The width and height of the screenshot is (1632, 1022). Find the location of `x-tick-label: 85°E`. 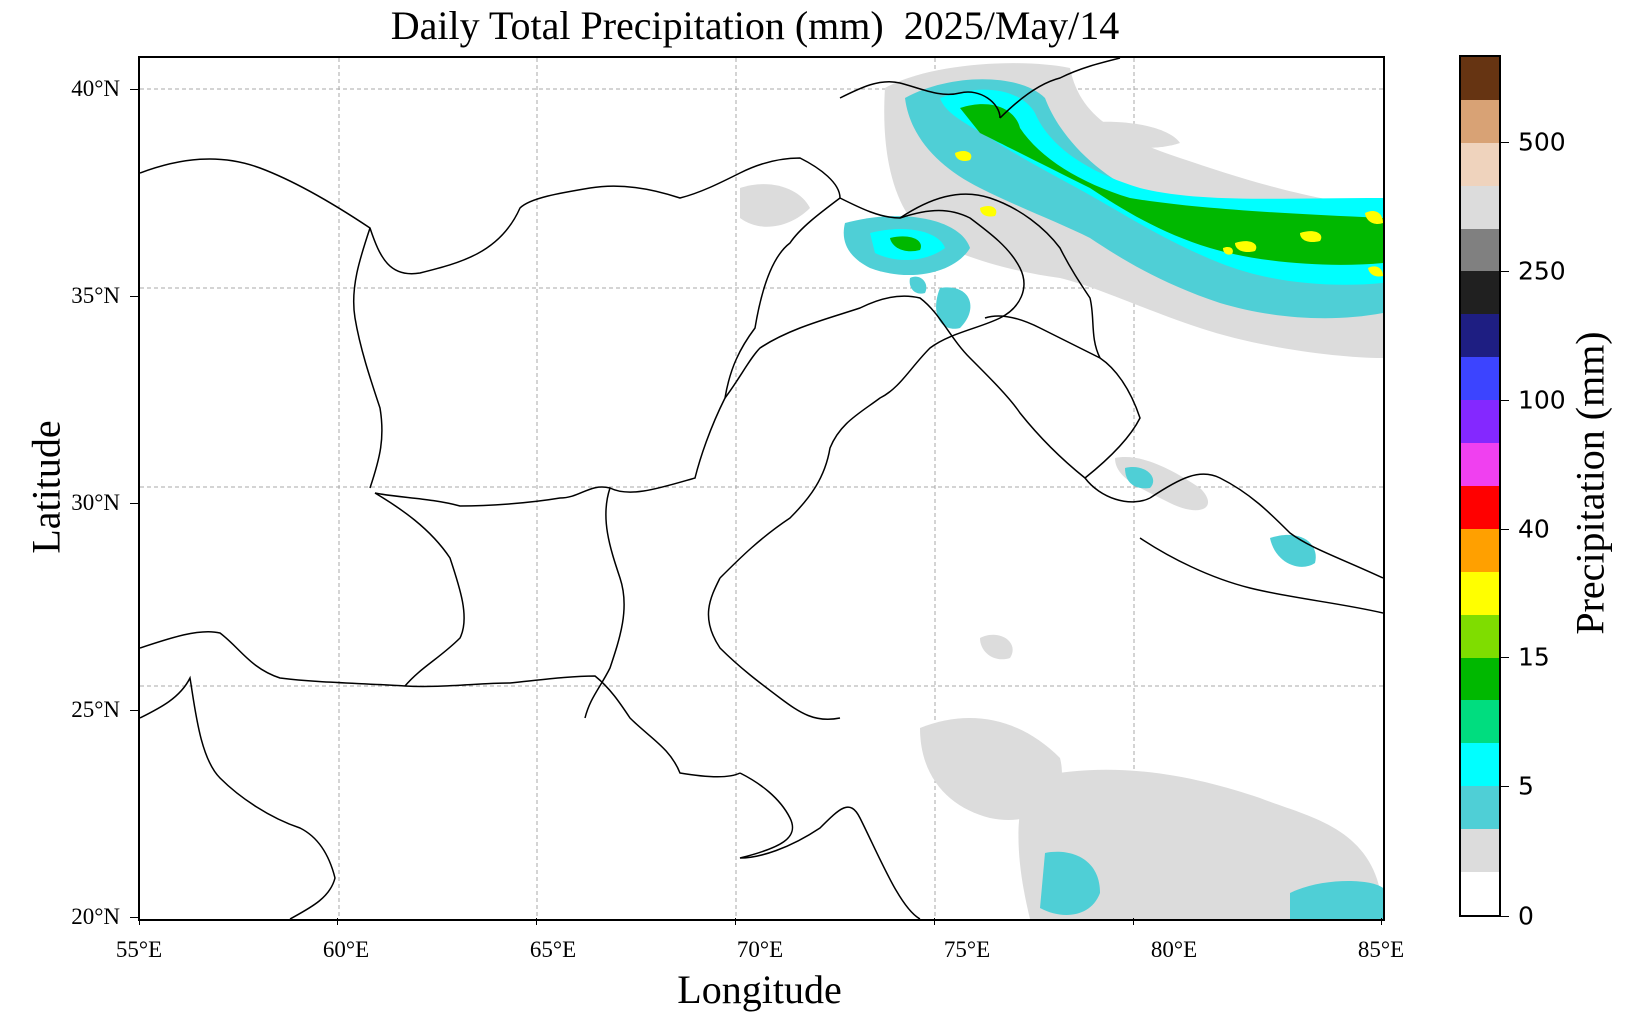

x-tick-label: 85°E is located at coordinates (1381, 949).